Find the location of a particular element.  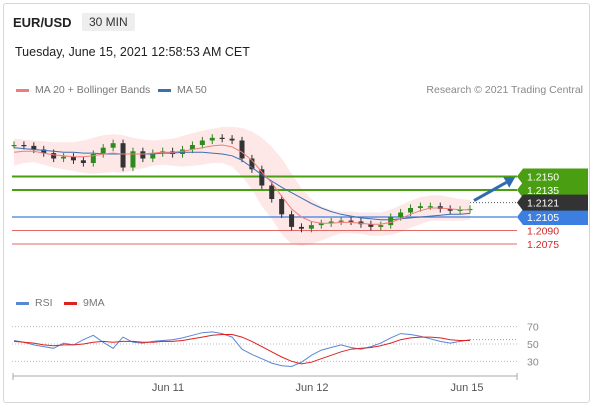

level-label-text: 1.2090 is located at coordinates (543, 232).